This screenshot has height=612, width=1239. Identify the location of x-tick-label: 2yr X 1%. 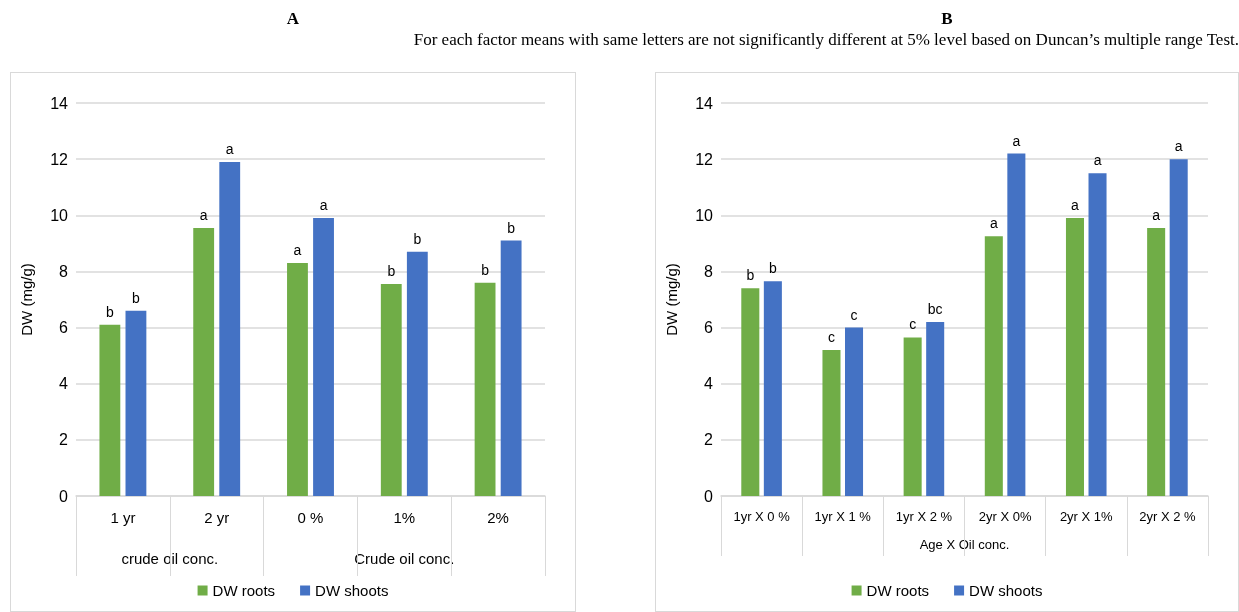
(1086, 516).